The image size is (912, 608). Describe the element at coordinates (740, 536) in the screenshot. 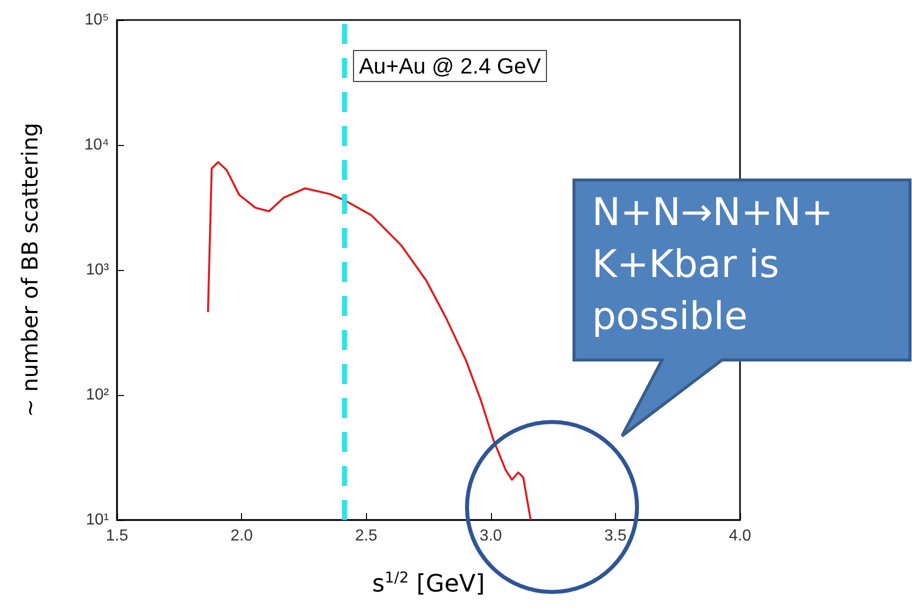

I see `x-tick-label: 4.0` at that location.